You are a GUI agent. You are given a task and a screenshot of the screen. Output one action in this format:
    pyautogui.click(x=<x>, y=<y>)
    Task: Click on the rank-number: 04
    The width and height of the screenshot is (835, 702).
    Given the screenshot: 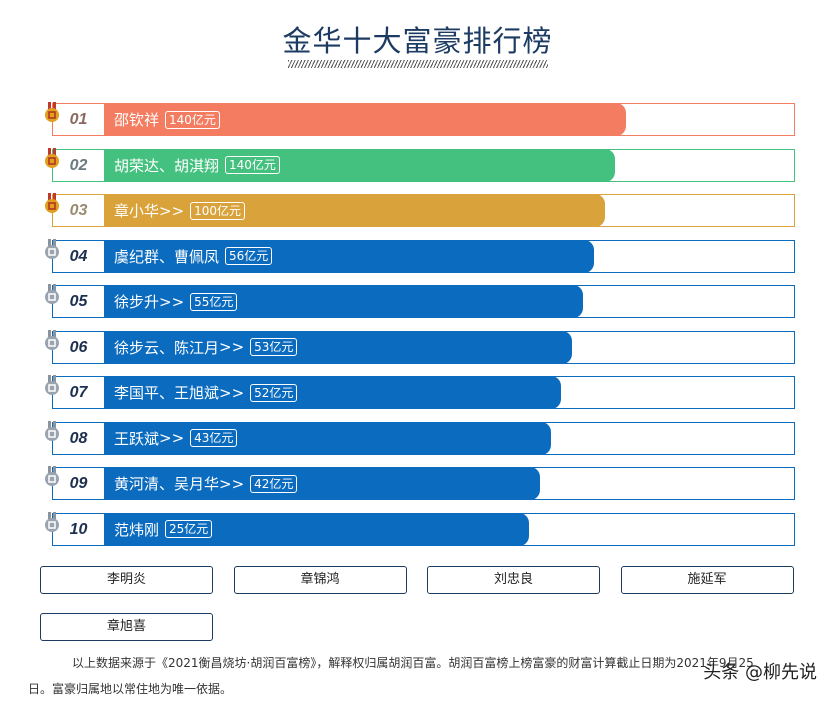 What is the action you would take?
    pyautogui.click(x=78, y=256)
    